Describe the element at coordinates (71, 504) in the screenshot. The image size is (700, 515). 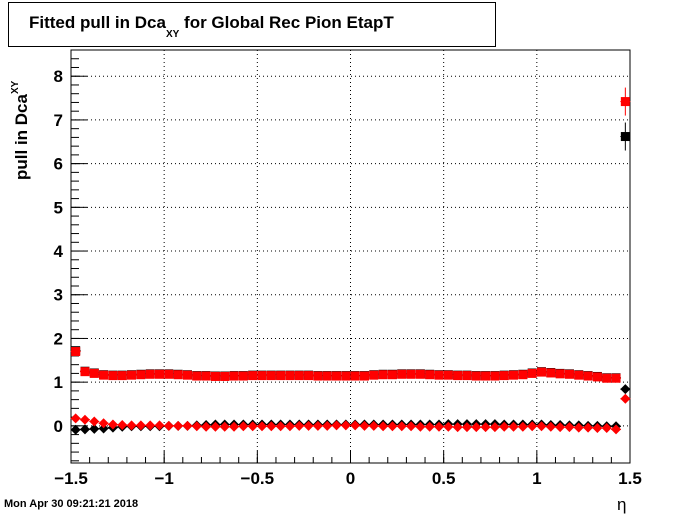
I see `timestamp: Mon Apr 30 09:21:21 2018` at that location.